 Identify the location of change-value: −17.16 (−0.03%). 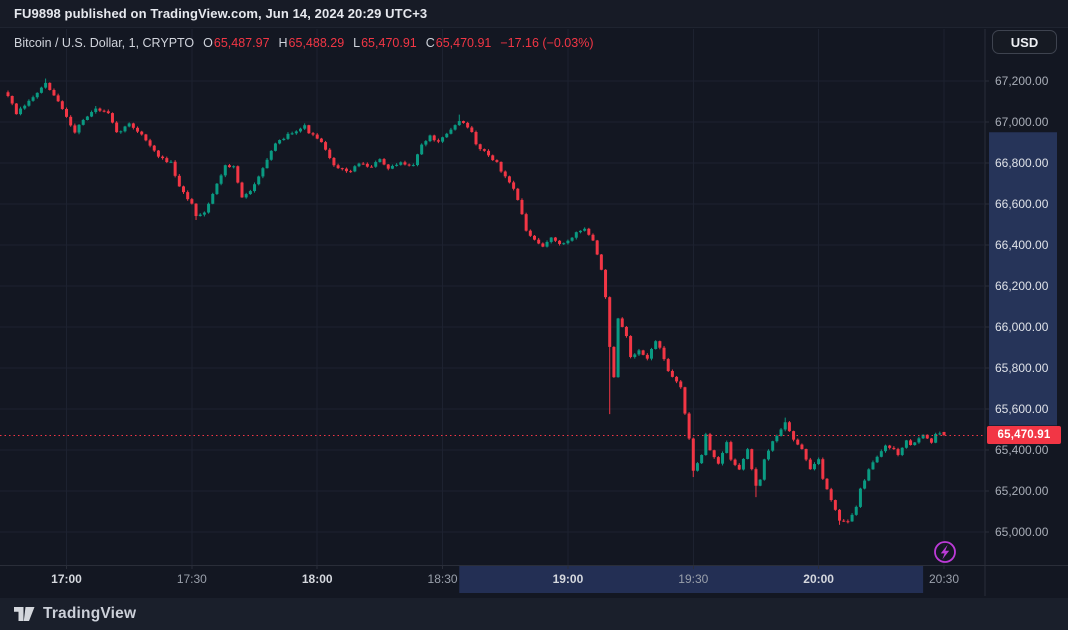
(547, 43).